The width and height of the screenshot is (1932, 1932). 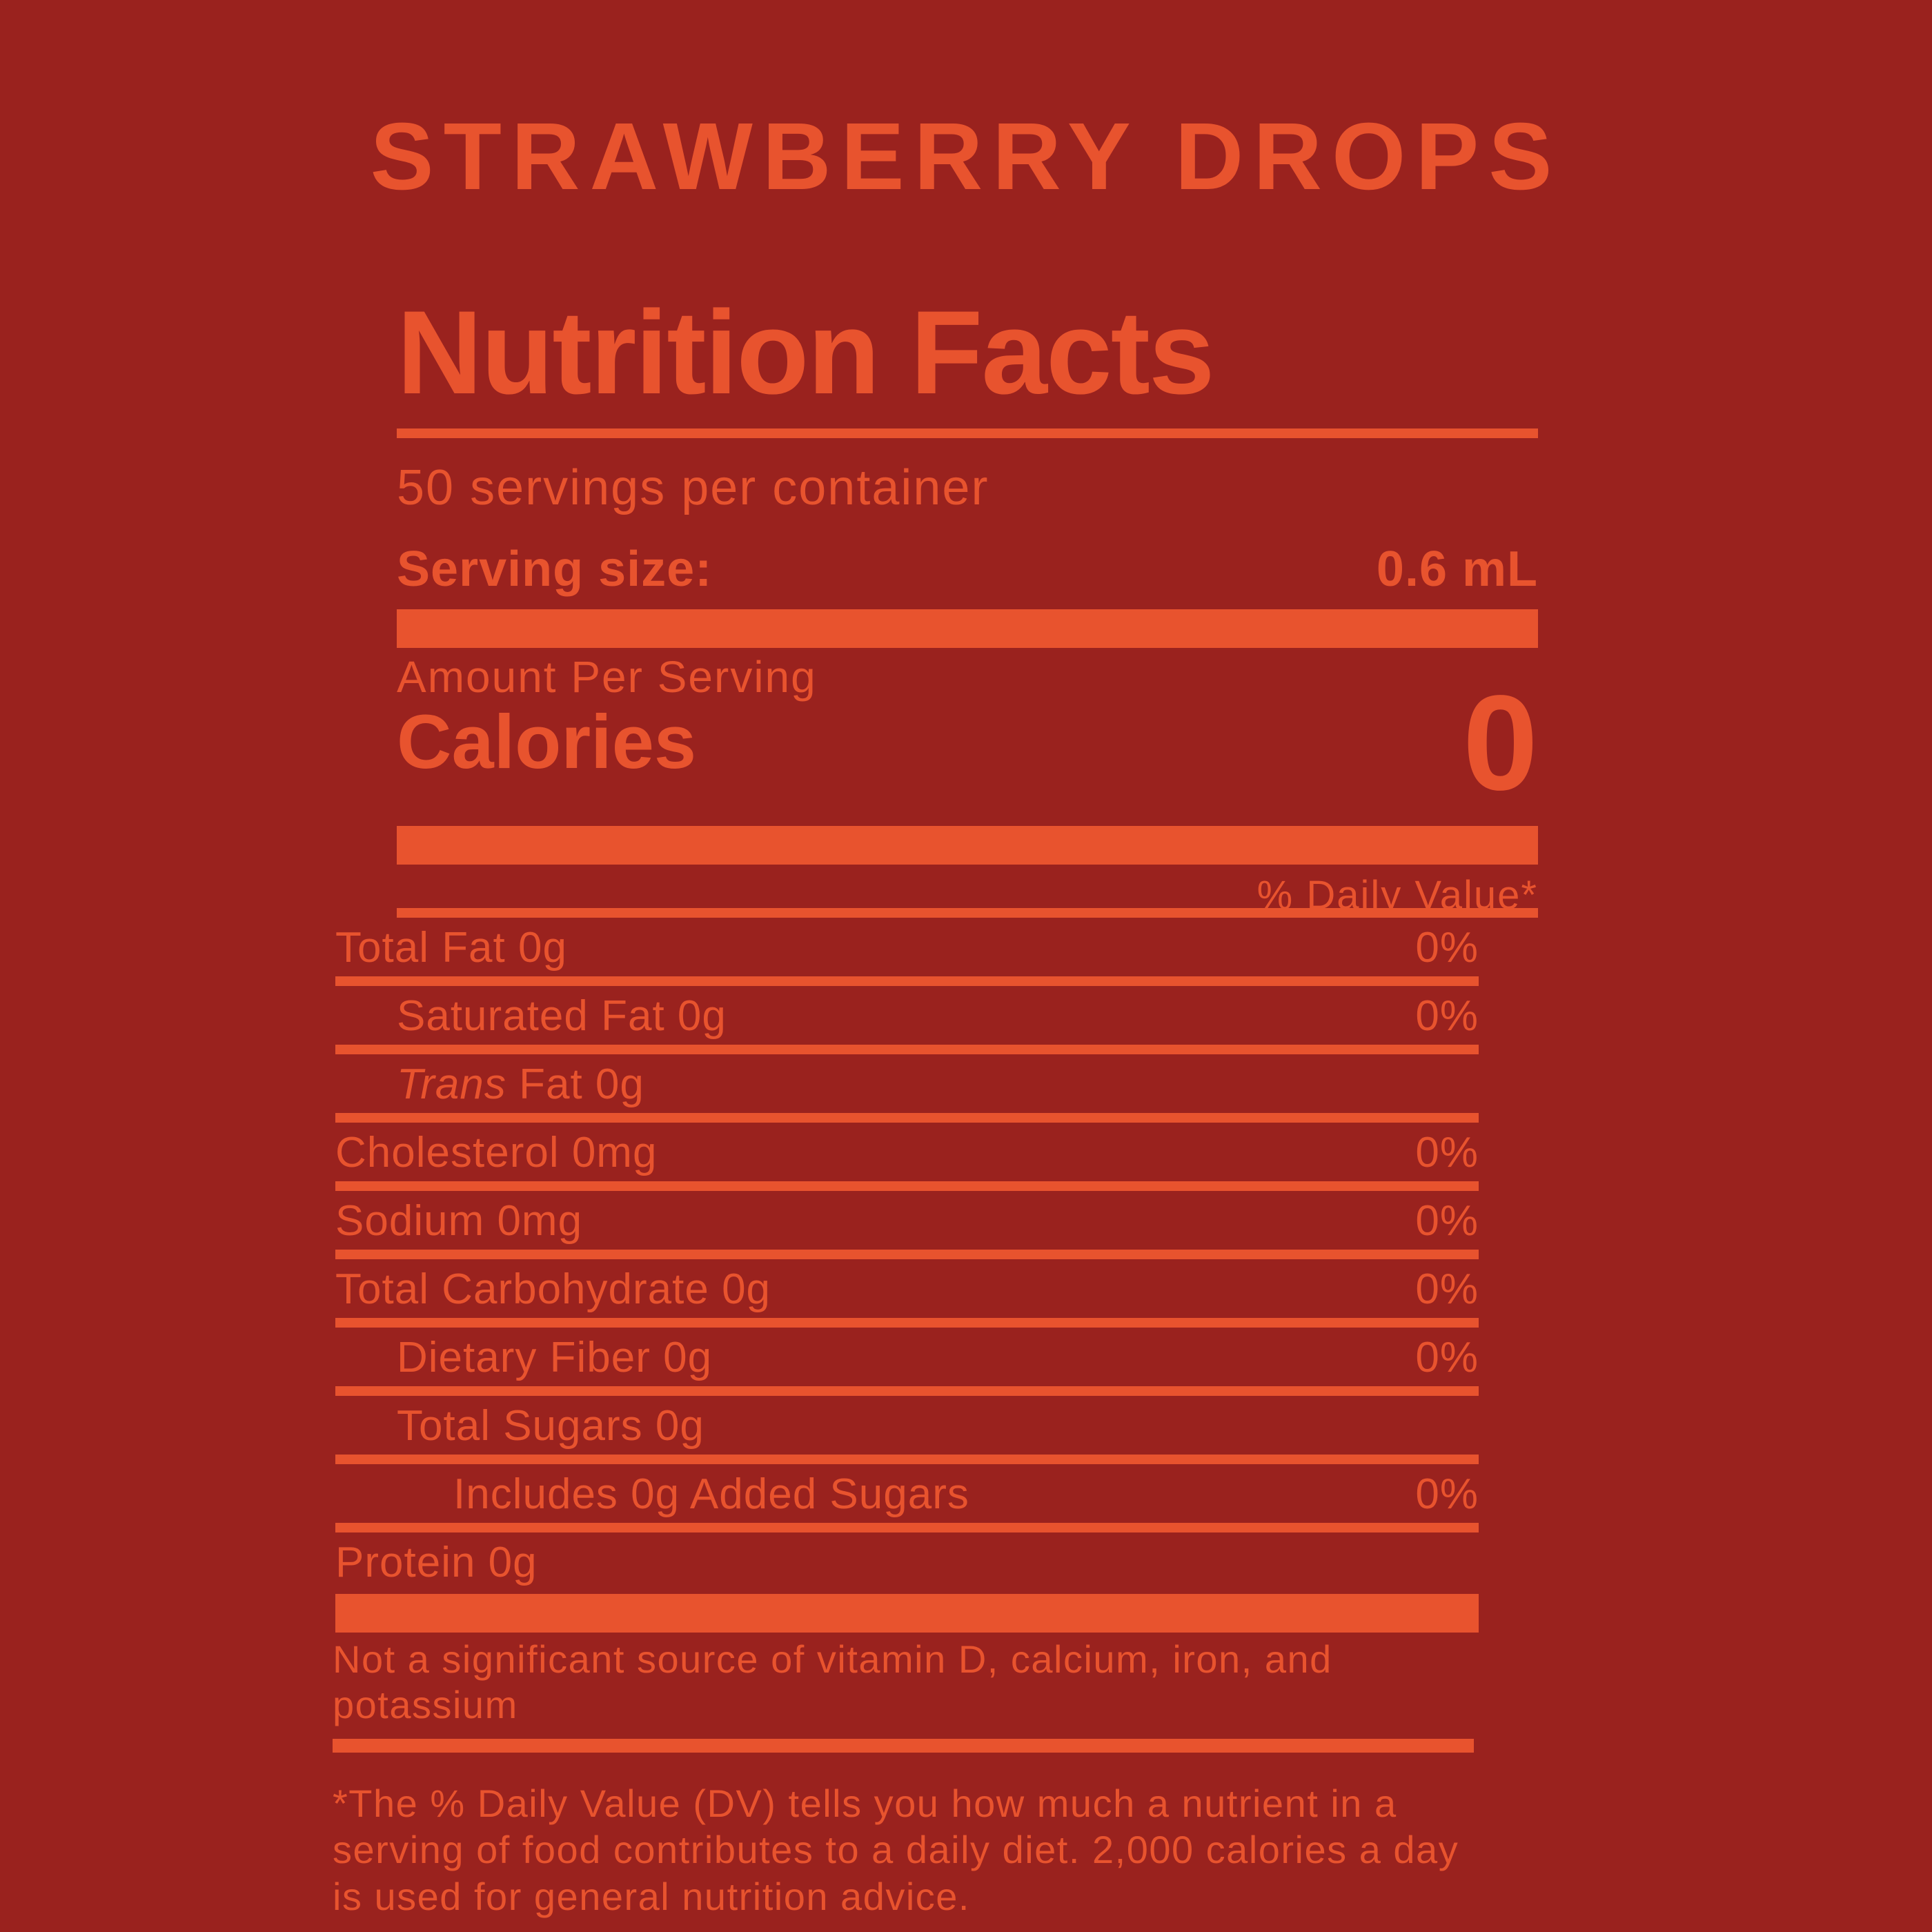 What do you see at coordinates (711, 1494) in the screenshot?
I see `nutrient-name: Includes 0g Added Sugars` at bounding box center [711, 1494].